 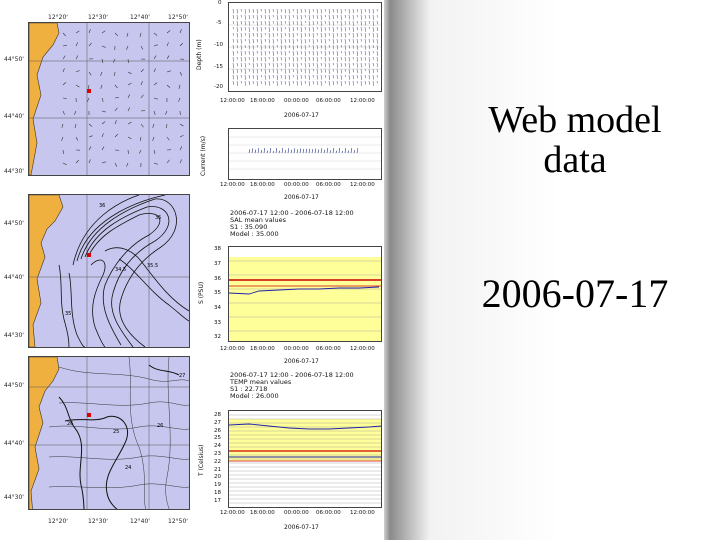 I want to click on time-tick: 00:00:00, so click(x=296, y=101).